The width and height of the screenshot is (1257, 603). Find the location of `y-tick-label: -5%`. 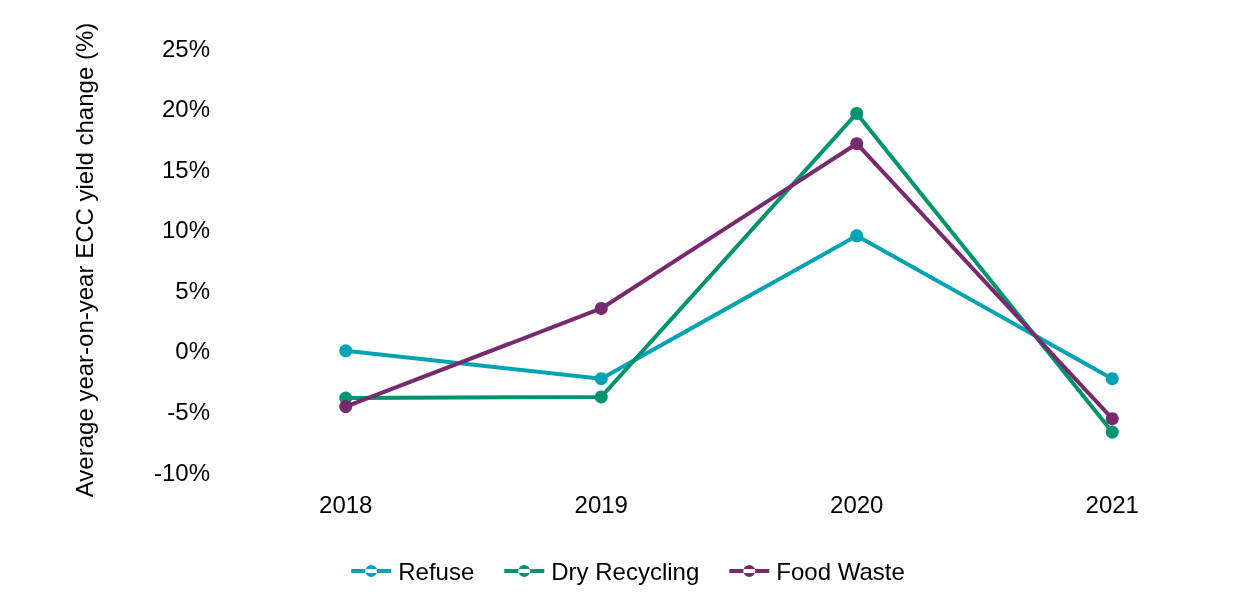

y-tick-label: -5% is located at coordinates (188, 411).